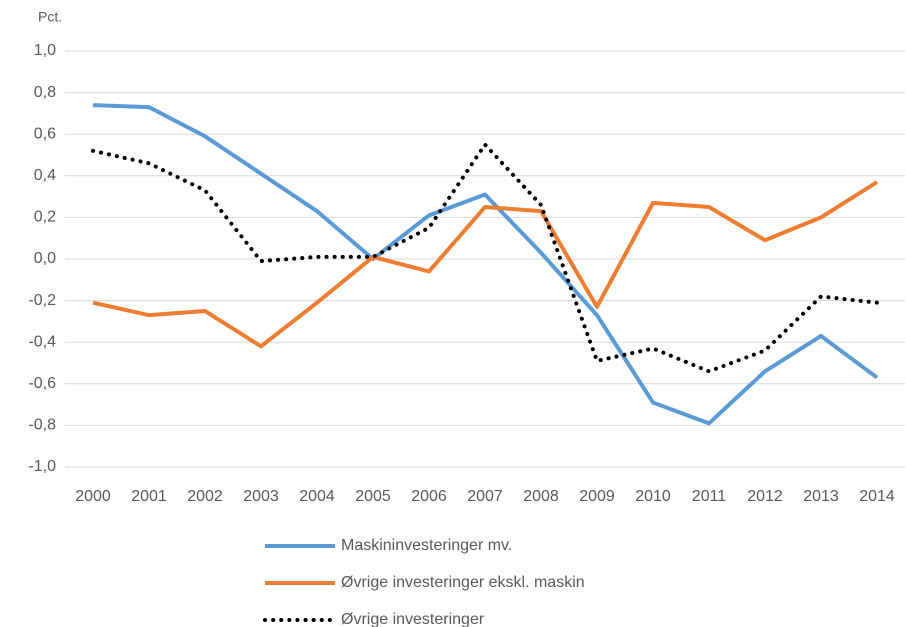 The width and height of the screenshot is (906, 627). I want to click on legend-label: Maskininvesteringer mv., so click(426, 545).